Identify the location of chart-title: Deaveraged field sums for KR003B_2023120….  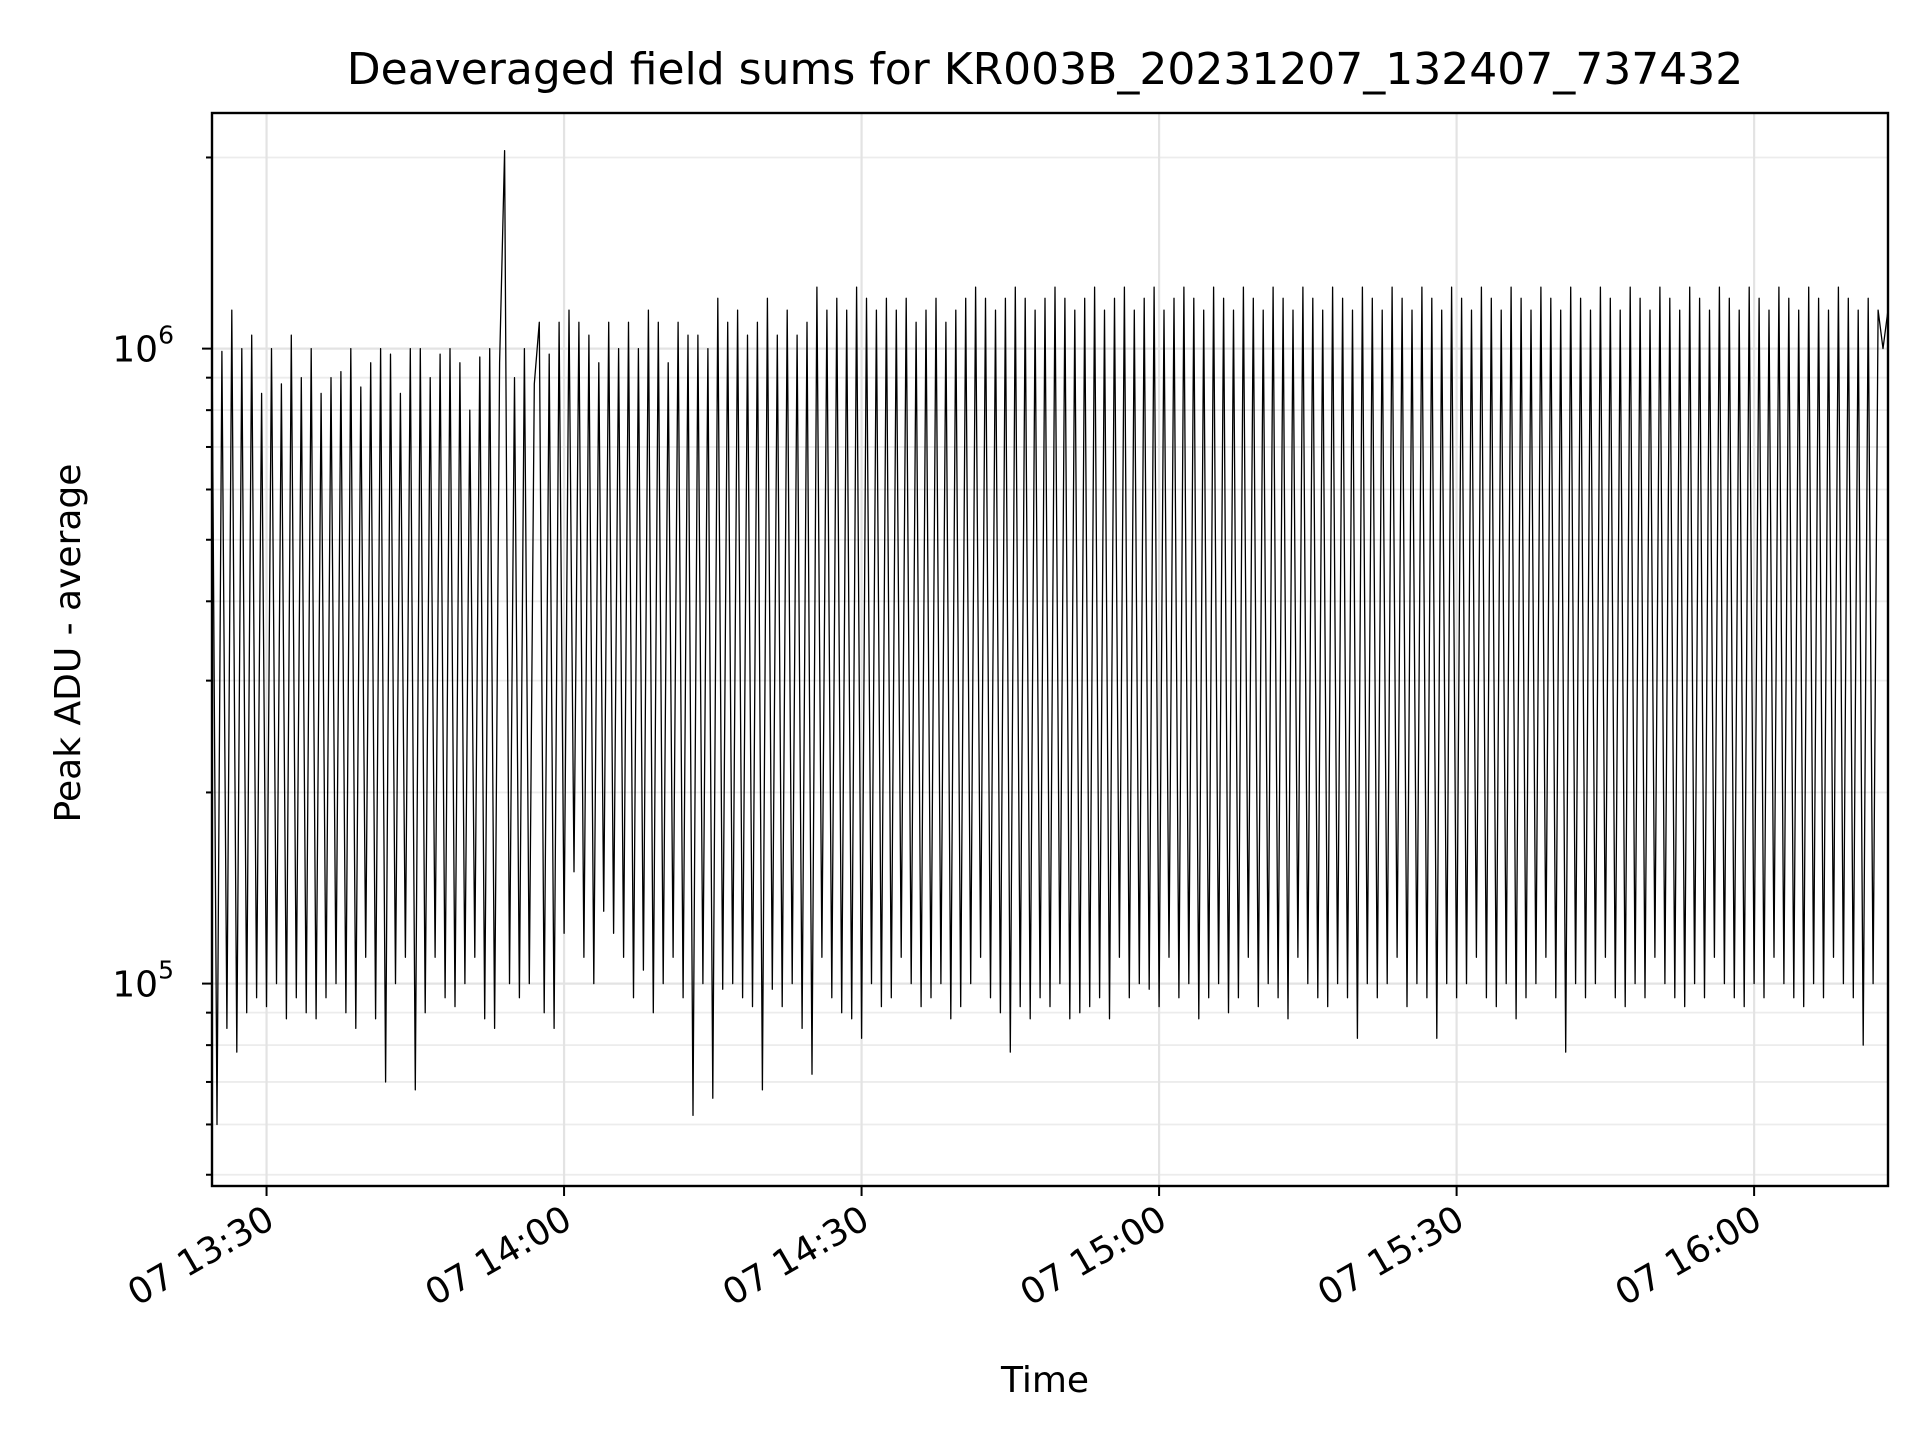
(1045, 69).